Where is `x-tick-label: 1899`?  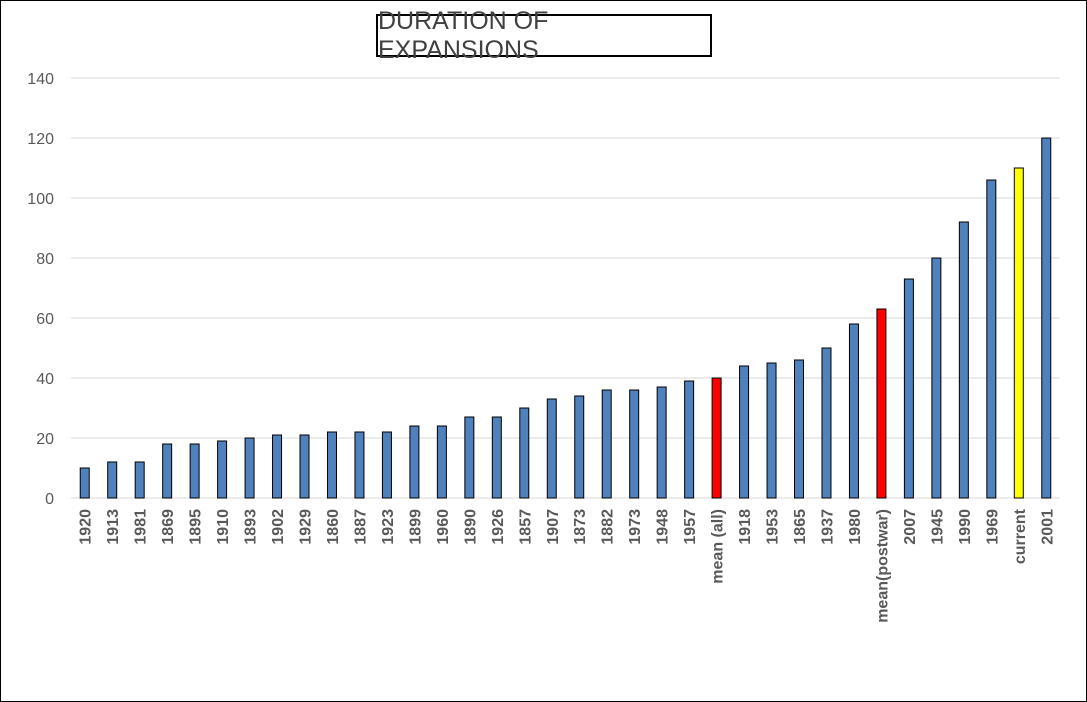 x-tick-label: 1899 is located at coordinates (415, 527).